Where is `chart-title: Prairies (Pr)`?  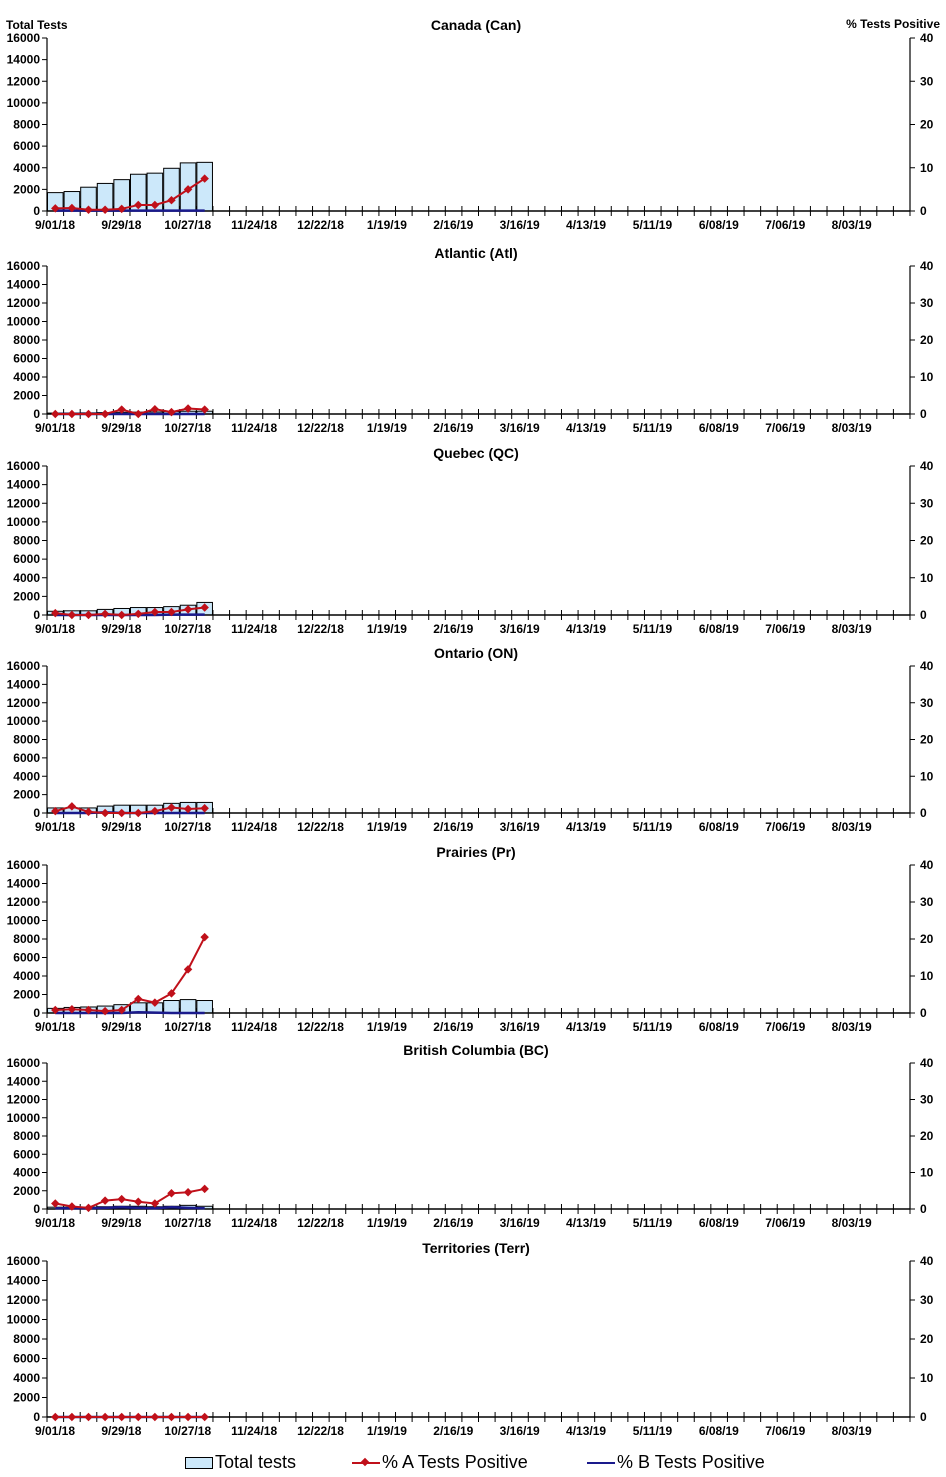 chart-title: Prairies (Pr) is located at coordinates (475, 852).